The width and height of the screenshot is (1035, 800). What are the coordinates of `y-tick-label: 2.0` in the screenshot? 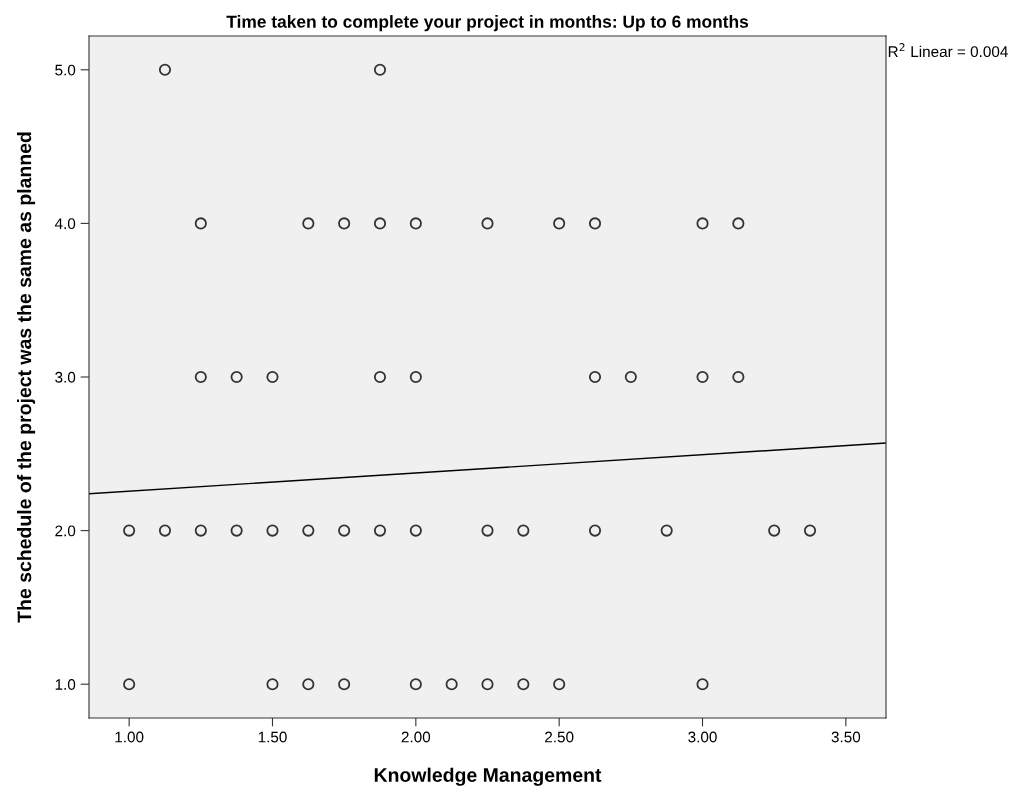 It's located at (65, 531).